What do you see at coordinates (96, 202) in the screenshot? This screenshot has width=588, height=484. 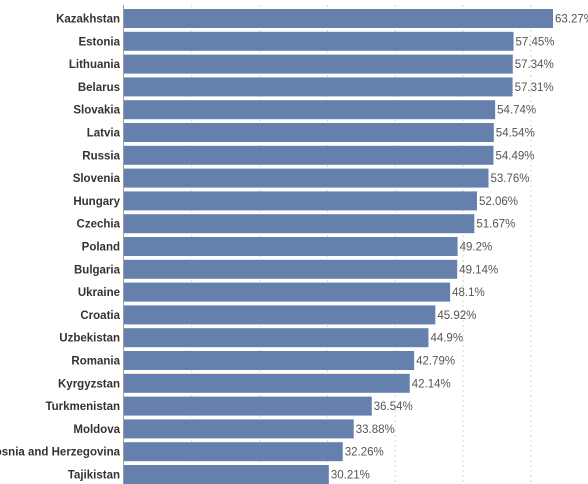 I see `category-label-hungary: Hungary` at bounding box center [96, 202].